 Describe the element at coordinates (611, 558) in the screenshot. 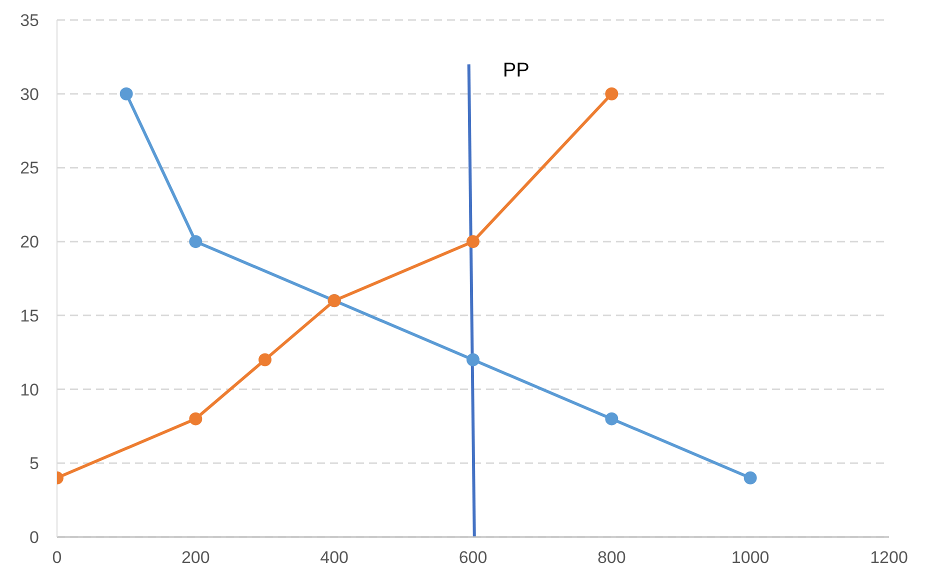

I see `x-tick-label: 800` at that location.